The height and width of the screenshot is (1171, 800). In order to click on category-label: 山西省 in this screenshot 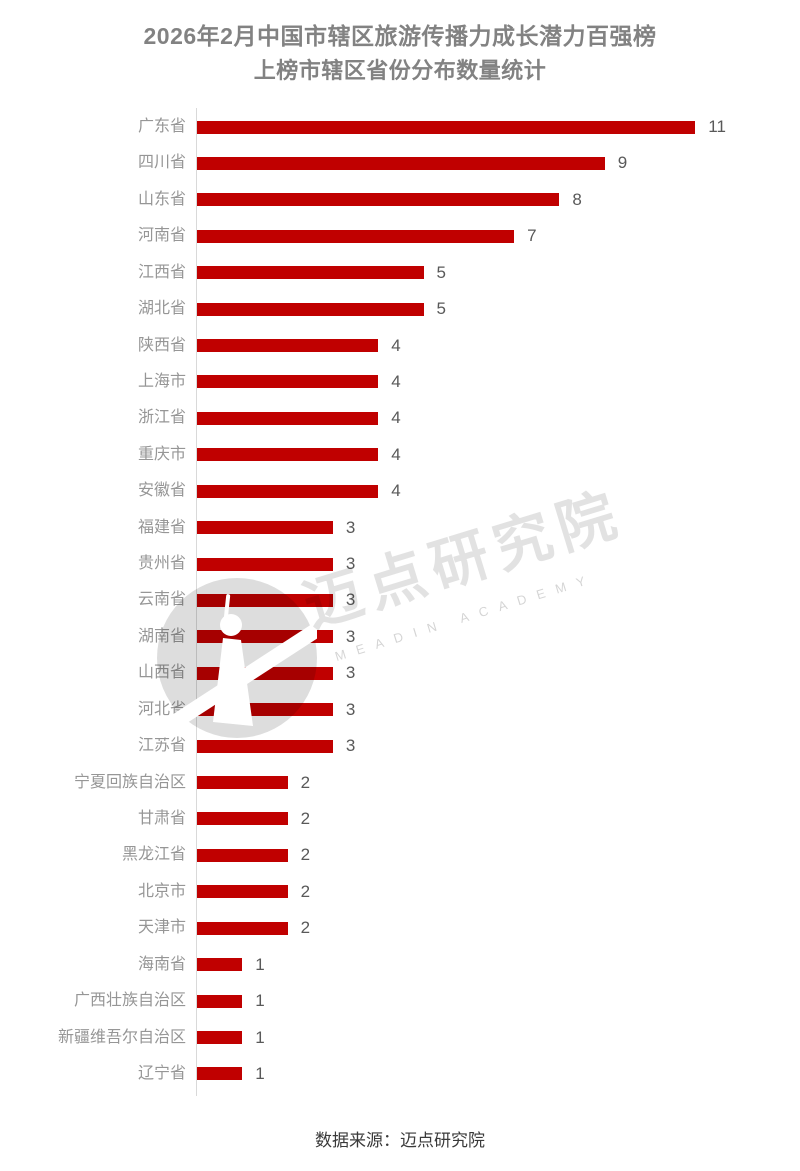, I will do `click(161, 673)`.